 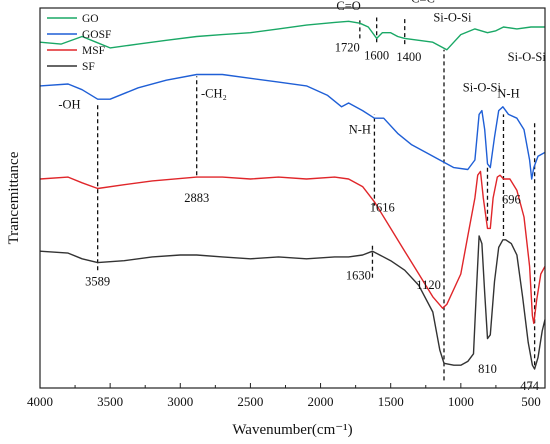 I want to click on annotation-n-1400: 1400, so click(x=408, y=57).